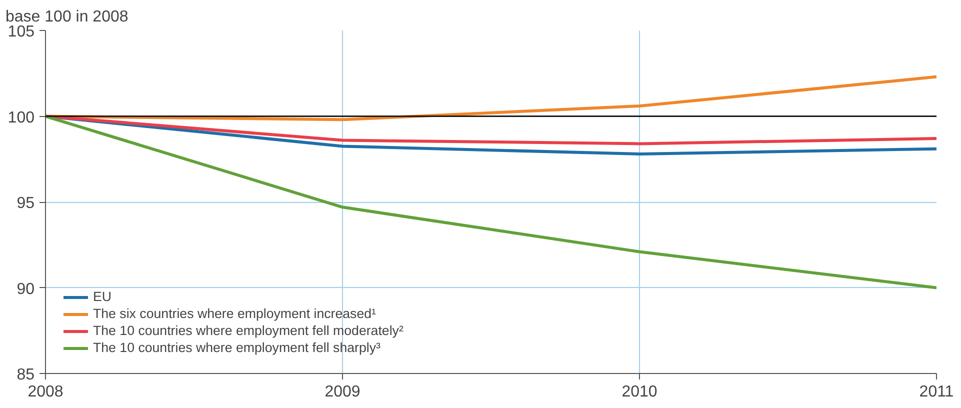 The height and width of the screenshot is (408, 961). I want to click on legend-label: The 10 countries where employment fell moderately², so click(248, 330).